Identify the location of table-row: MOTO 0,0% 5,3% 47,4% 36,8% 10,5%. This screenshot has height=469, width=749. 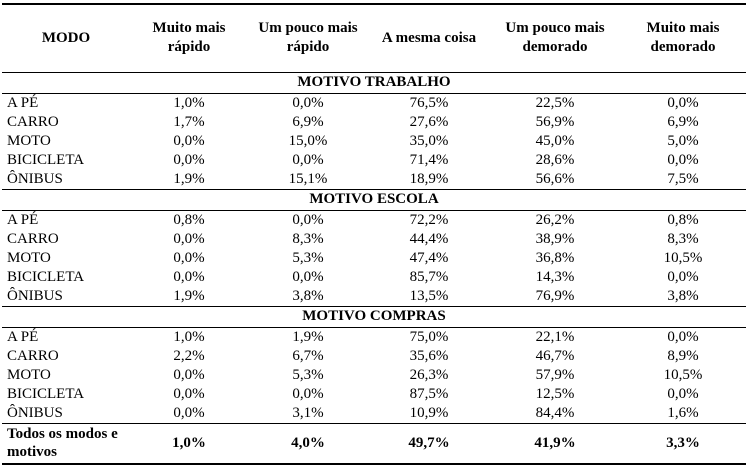
(374, 258).